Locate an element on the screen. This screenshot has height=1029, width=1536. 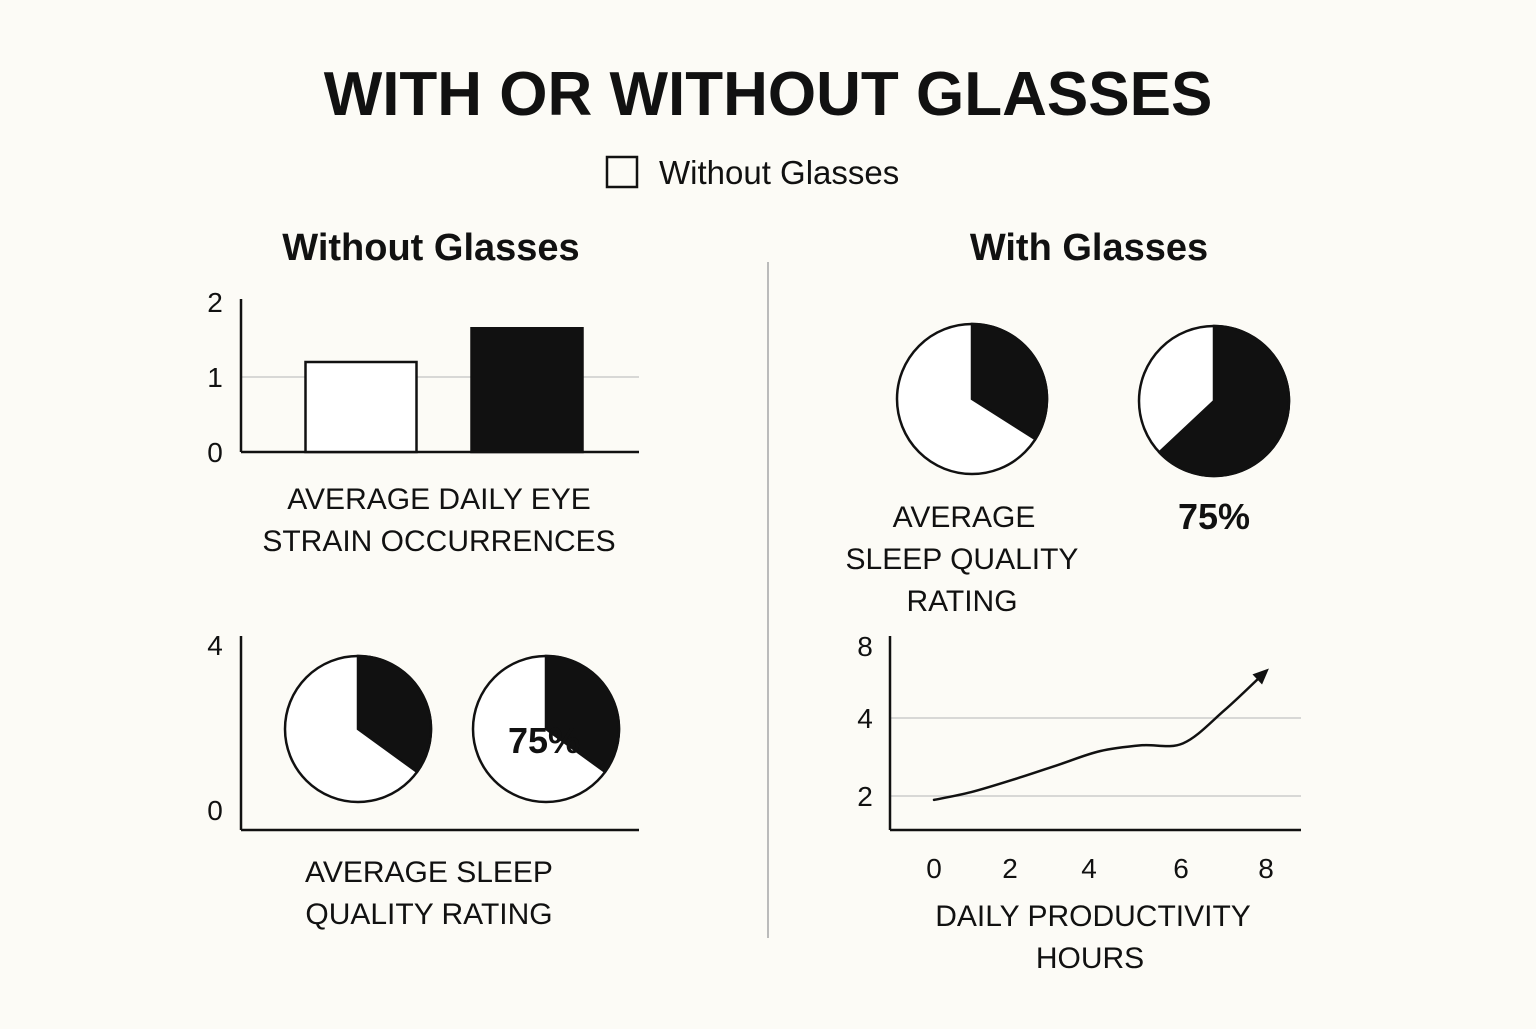
eye-strain-bars is located at coordinates (444, 390).